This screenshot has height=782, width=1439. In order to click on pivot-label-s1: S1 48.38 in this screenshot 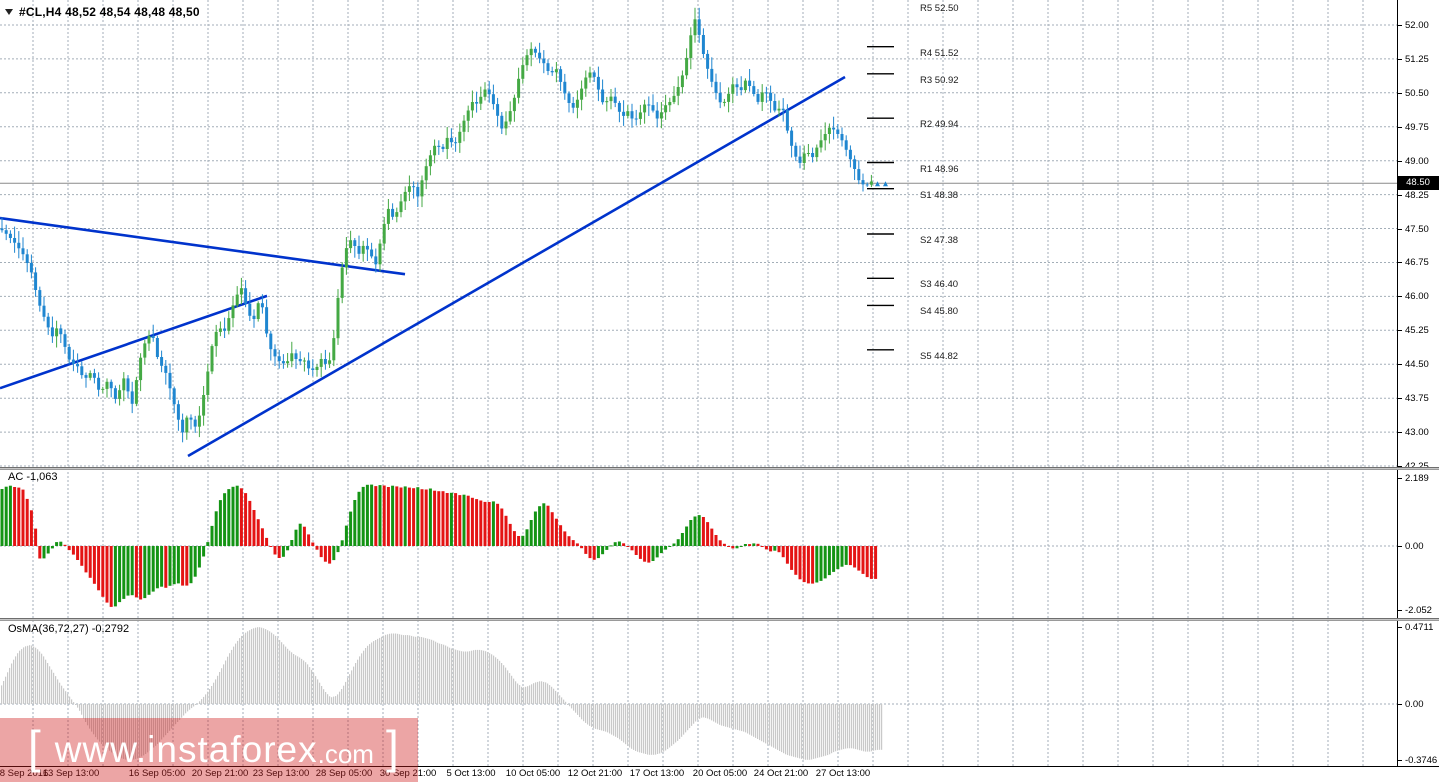, I will do `click(939, 195)`.